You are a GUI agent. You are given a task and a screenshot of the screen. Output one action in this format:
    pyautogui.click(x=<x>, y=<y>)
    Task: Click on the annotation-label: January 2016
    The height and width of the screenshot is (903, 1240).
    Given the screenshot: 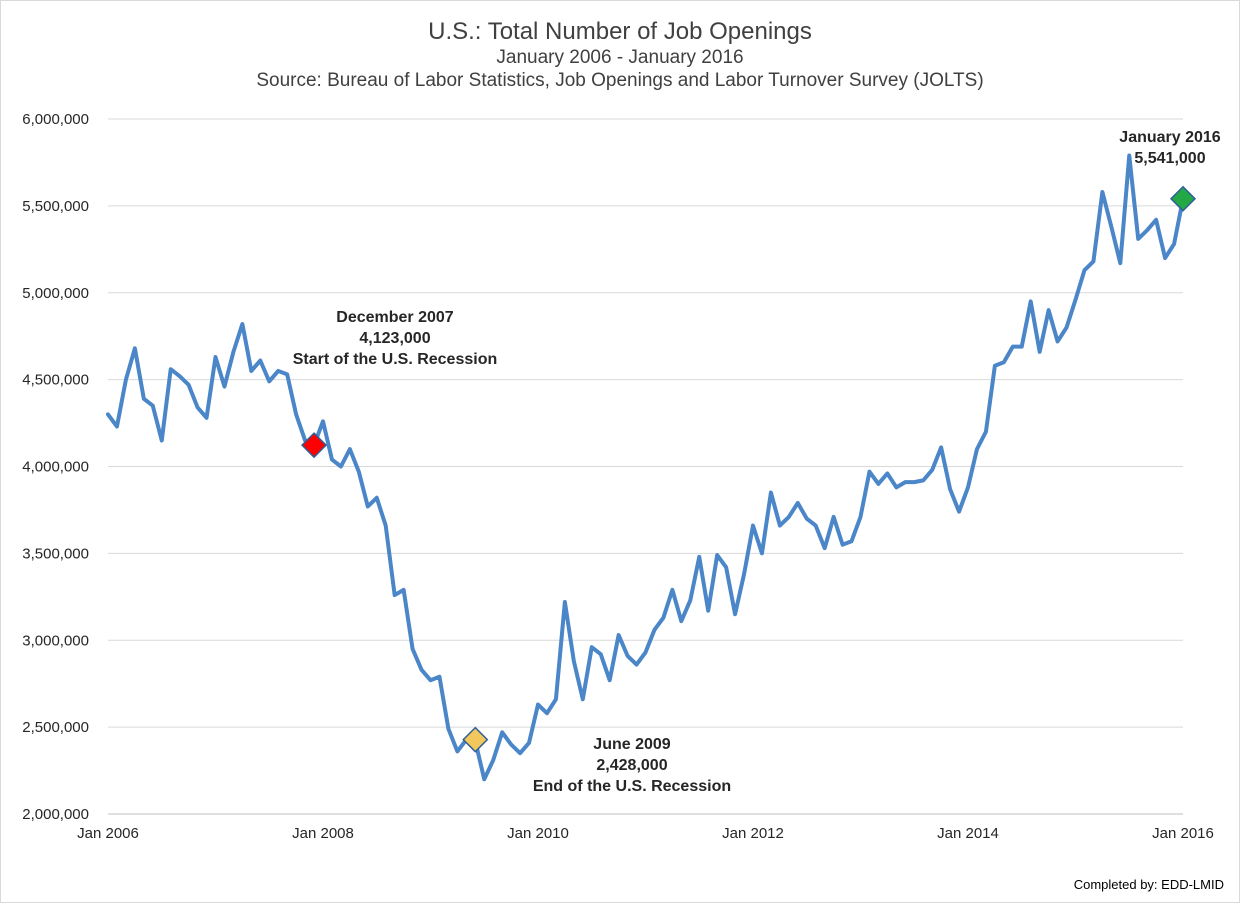 What is the action you would take?
    pyautogui.click(x=1170, y=137)
    